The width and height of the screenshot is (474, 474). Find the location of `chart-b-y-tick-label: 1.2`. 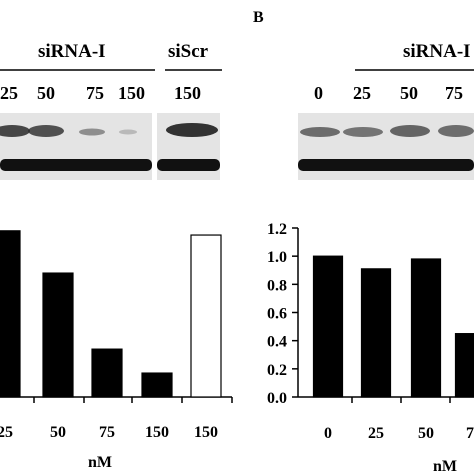

chart-b-y-tick-label: 1.2 is located at coordinates (277, 229).